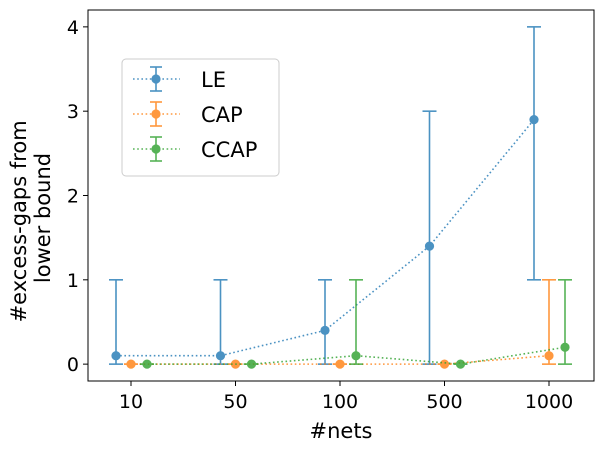 This screenshot has height=452, width=599. I want to click on legend-label-cap: CAP, so click(222, 115).